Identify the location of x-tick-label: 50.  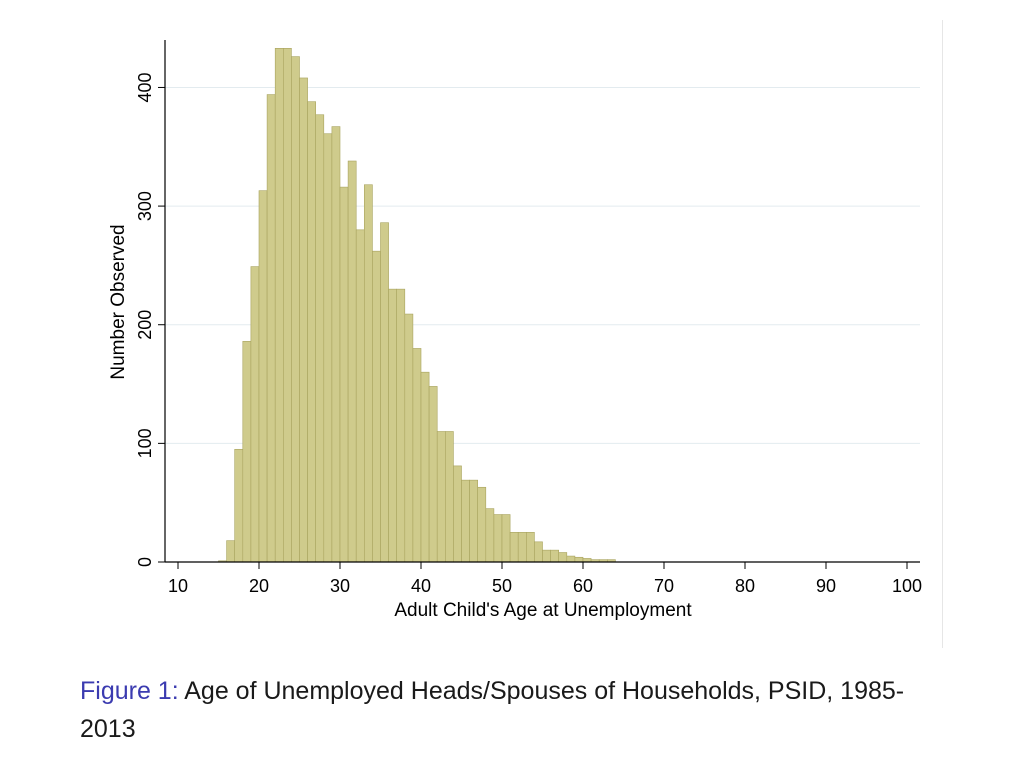
(502, 586).